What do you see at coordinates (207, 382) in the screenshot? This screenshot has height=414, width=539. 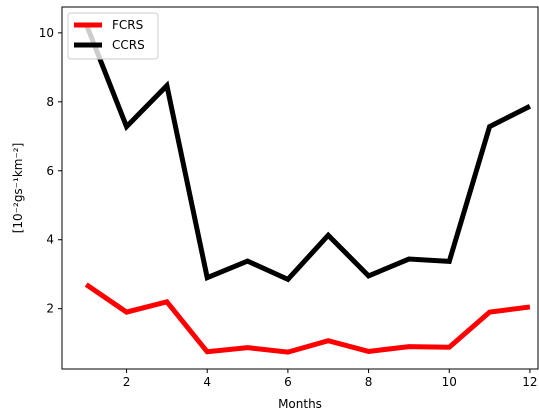 I see `x-tick-label: 4` at bounding box center [207, 382].